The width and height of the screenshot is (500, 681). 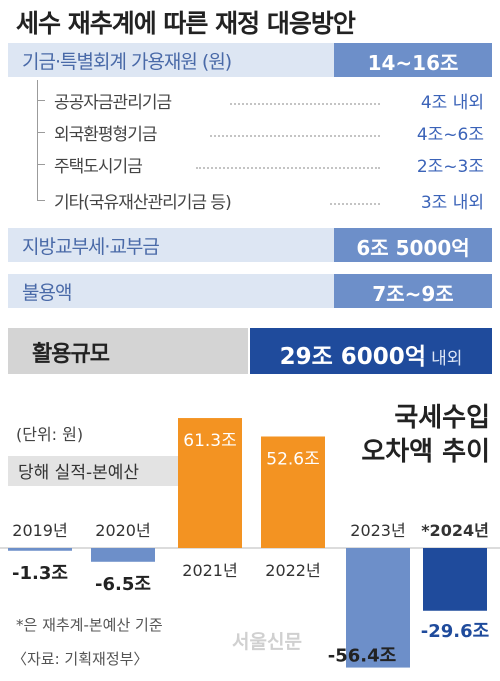 What do you see at coordinates (39, 530) in the screenshot?
I see `chart-category-label: 2019년` at bounding box center [39, 530].